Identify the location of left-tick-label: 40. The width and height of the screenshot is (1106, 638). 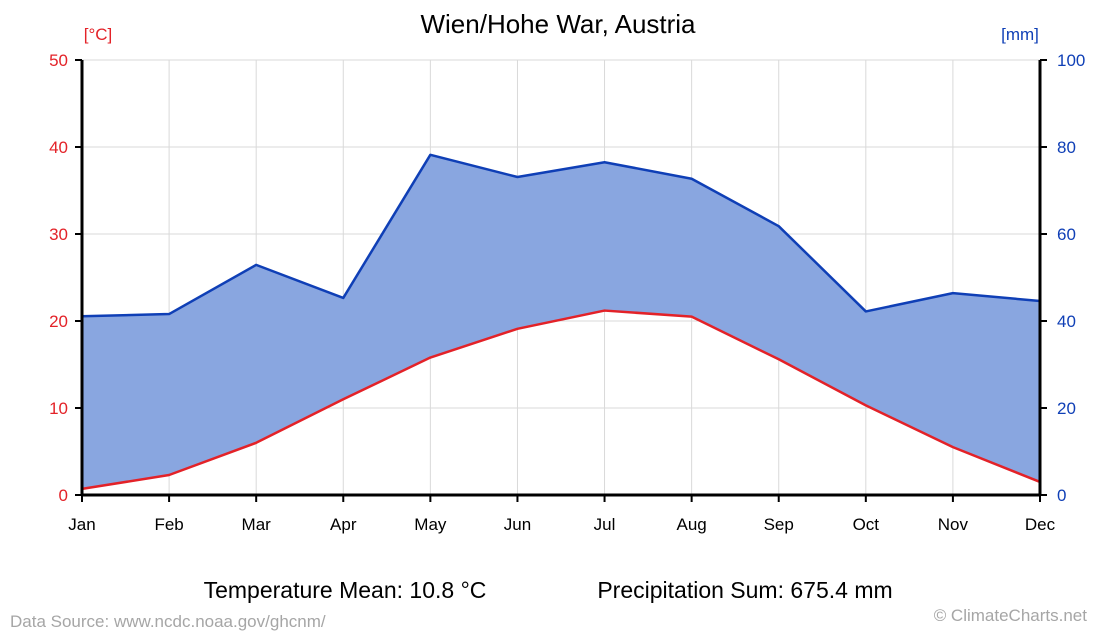
(58, 147).